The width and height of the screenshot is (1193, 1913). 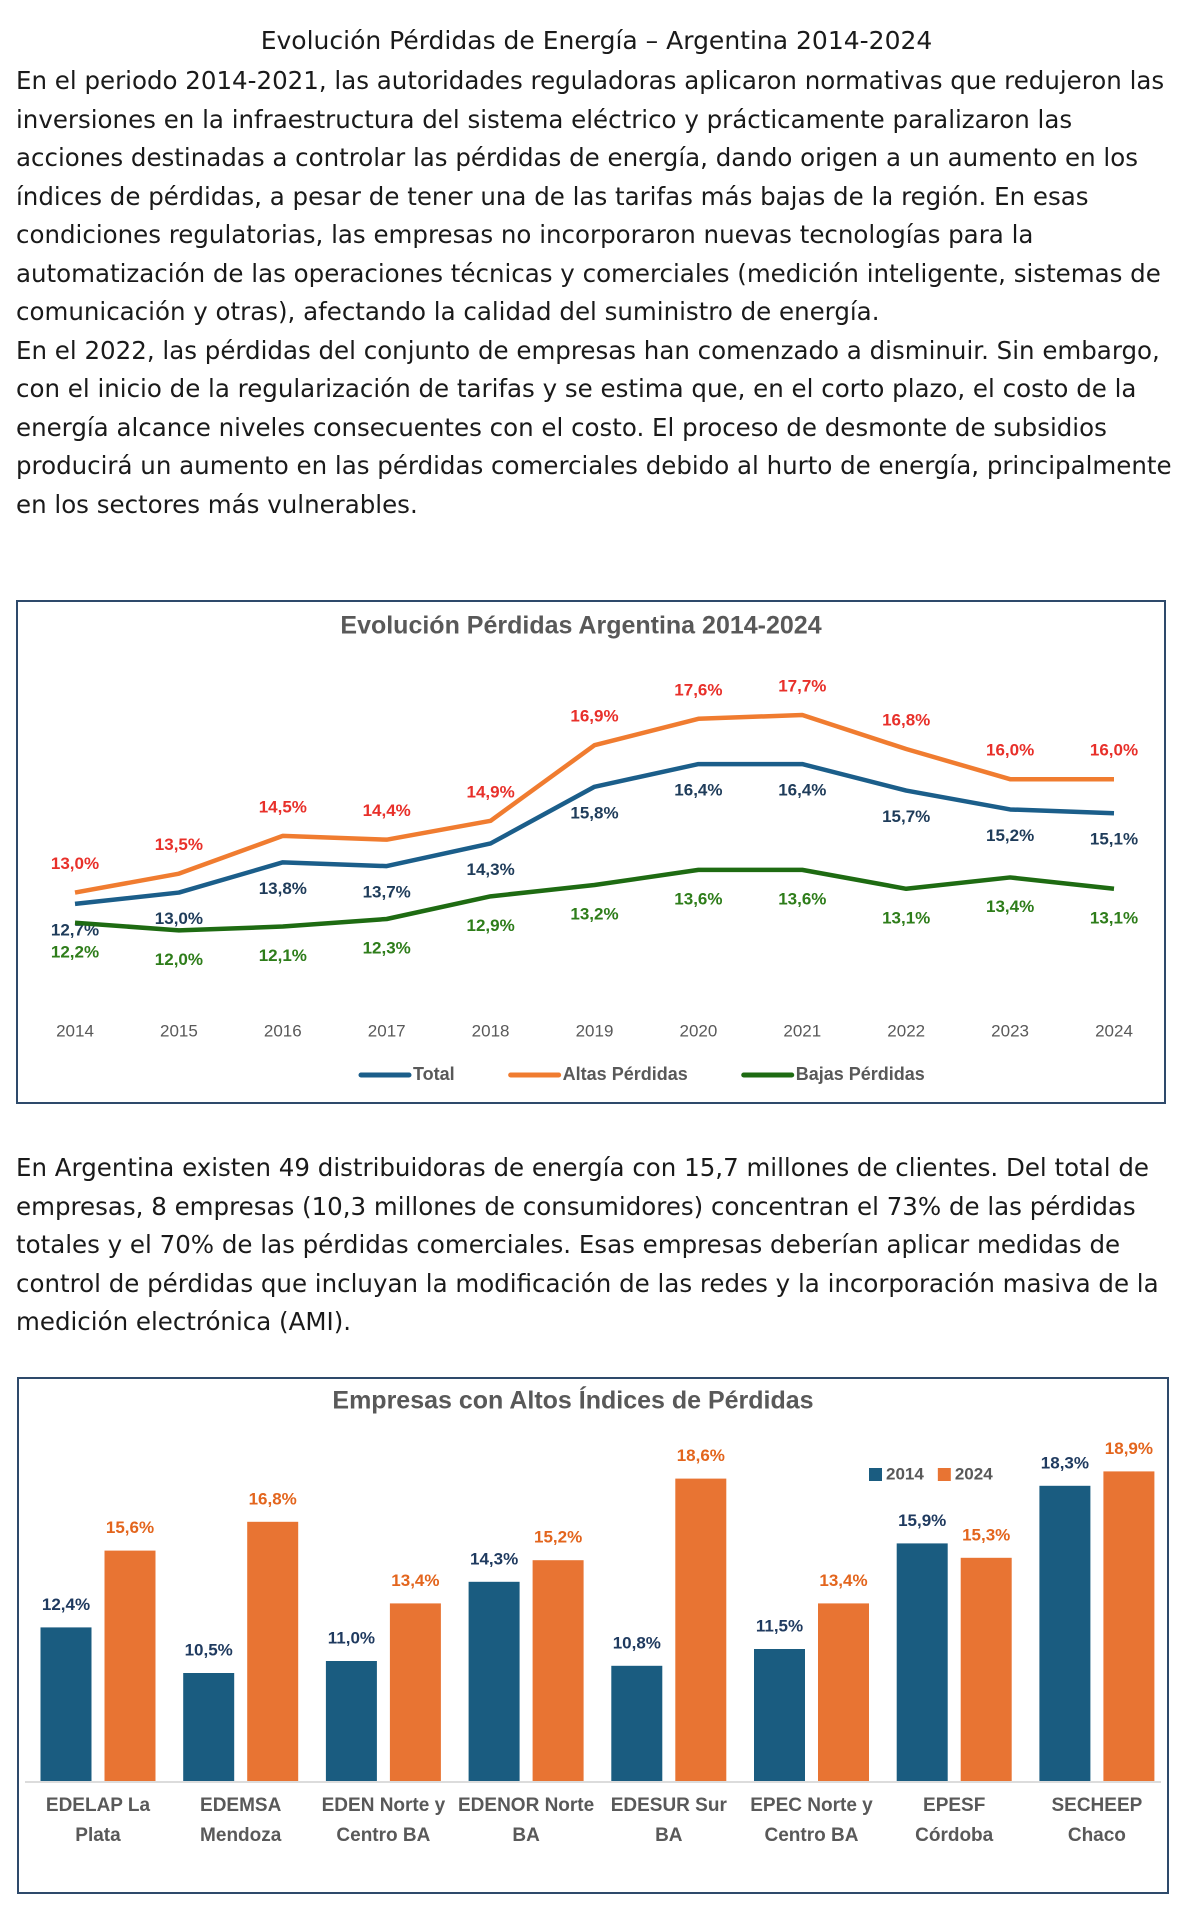 What do you see at coordinates (351, 1637) in the screenshot?
I see `data-label: 11,0%` at bounding box center [351, 1637].